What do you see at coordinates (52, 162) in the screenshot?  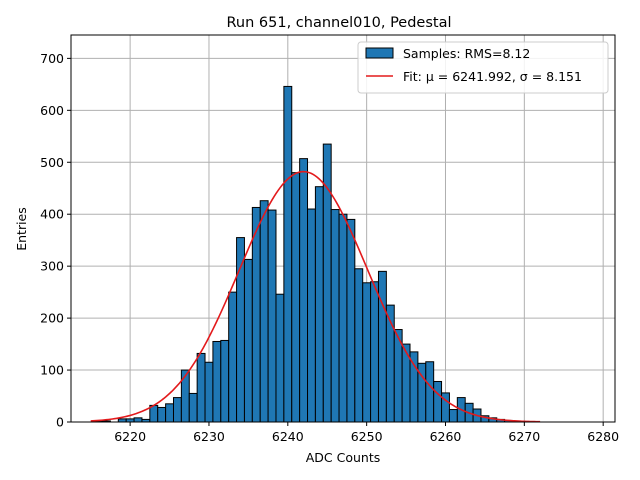 I see `y-tick-label: 500` at bounding box center [52, 162].